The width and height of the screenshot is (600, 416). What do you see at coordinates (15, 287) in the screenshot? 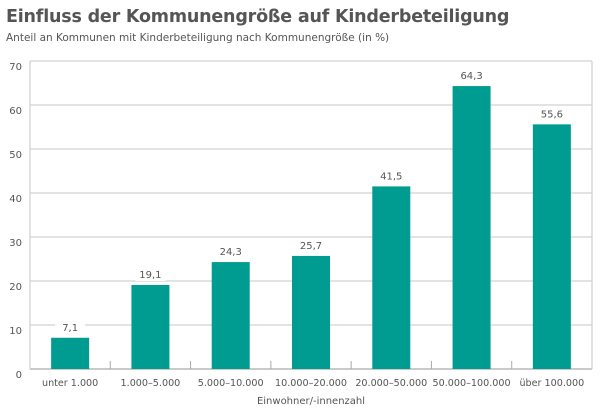
I see `y-tick-label: 20` at bounding box center [15, 287].